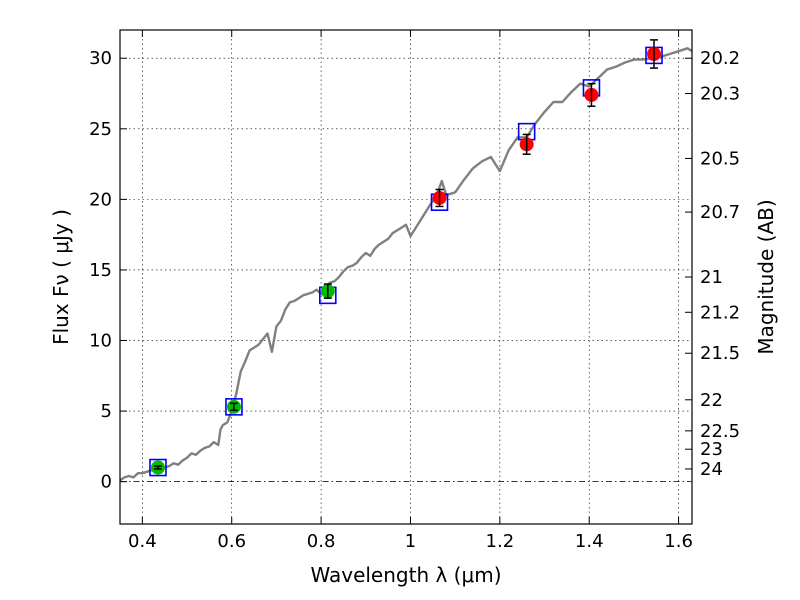 The width and height of the screenshot is (800, 600). Describe the element at coordinates (720, 158) in the screenshot. I see `right-magnitude-label: 20.5` at that location.